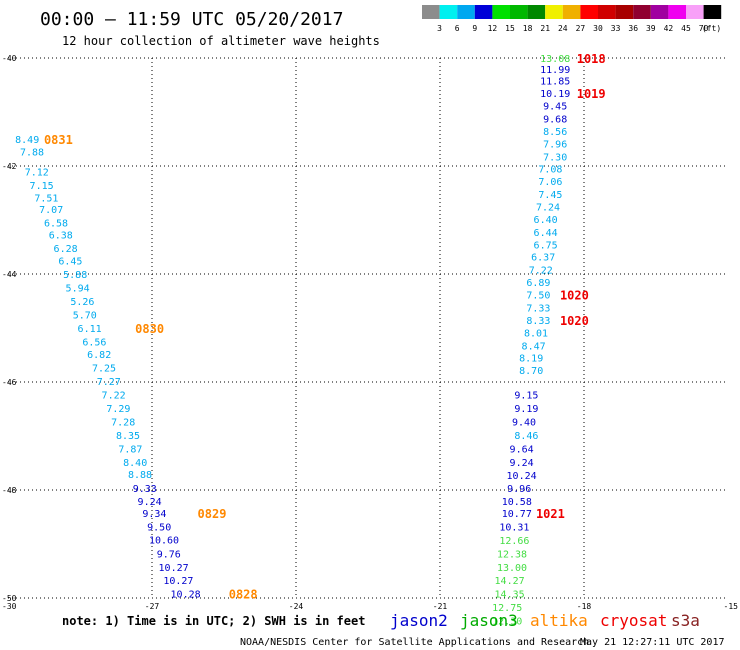 The width and height of the screenshot is (740, 650). I want to click on swh-value-label: 6.58, so click(56, 224).